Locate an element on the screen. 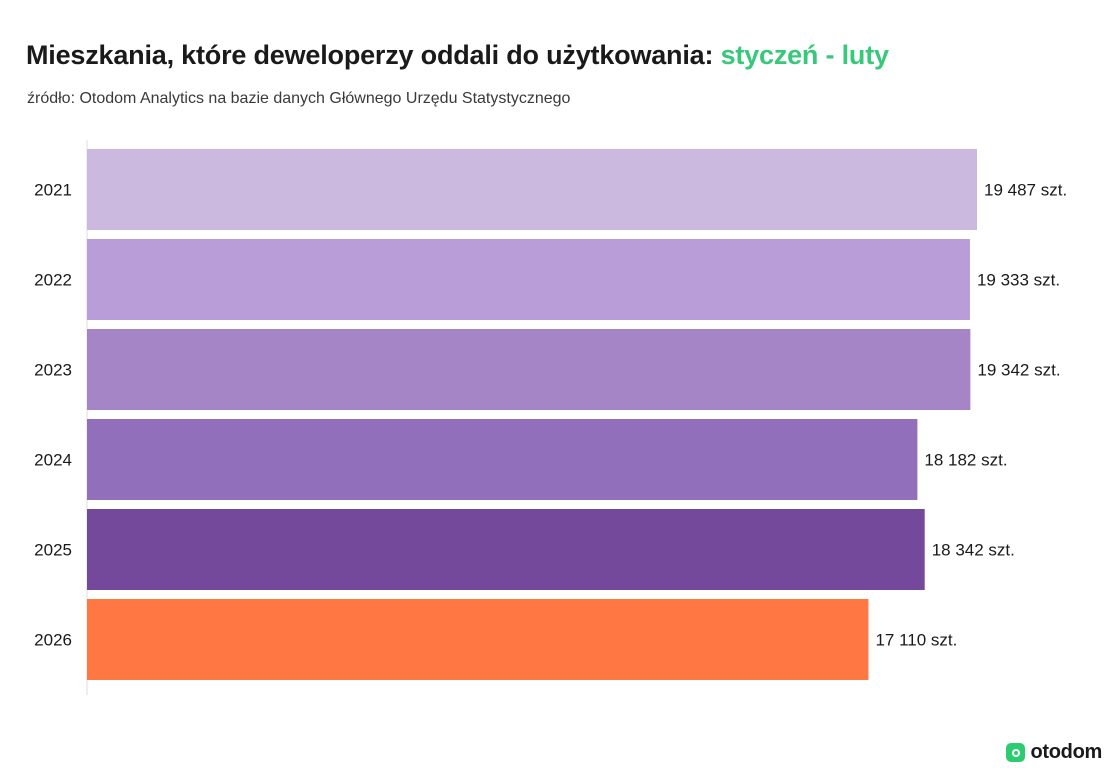 The height and width of the screenshot is (776, 1120). bar-2024 is located at coordinates (502, 459).